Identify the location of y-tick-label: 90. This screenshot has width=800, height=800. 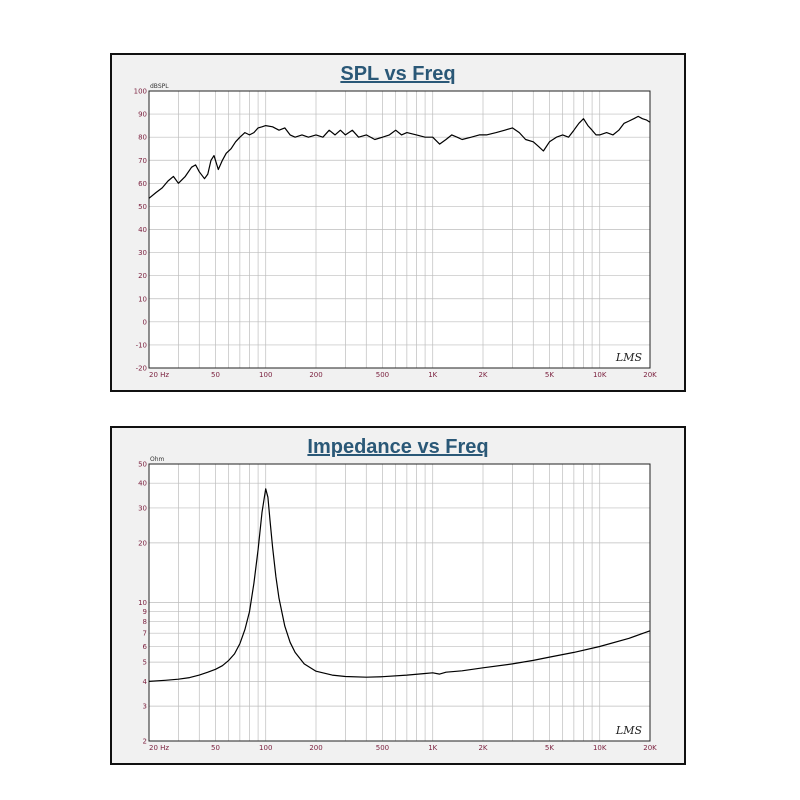
(142, 115).